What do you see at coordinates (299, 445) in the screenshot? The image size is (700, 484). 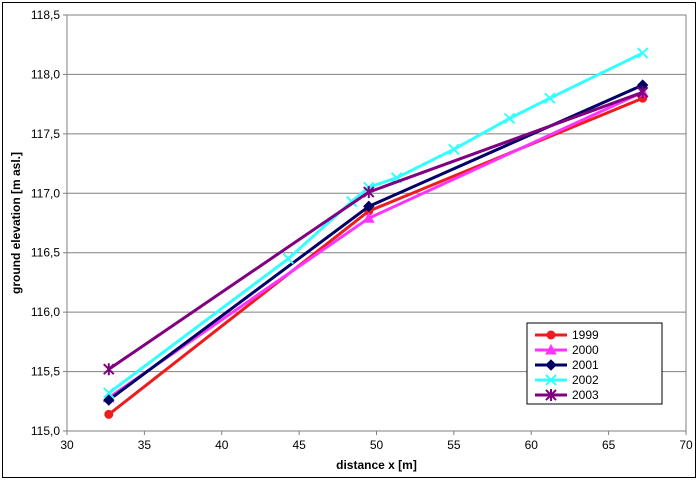 I see `x-tick-label: 45` at bounding box center [299, 445].